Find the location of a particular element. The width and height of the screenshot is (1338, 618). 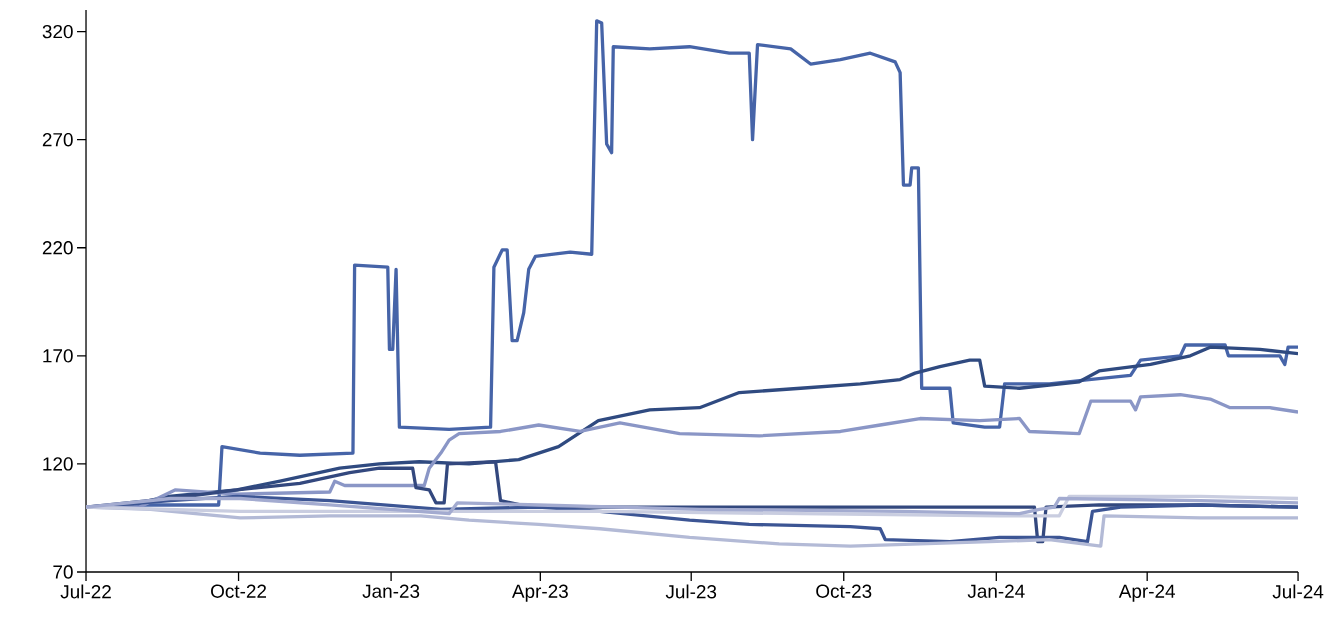

x-tick-label: Jul-23 is located at coordinates (691, 591).